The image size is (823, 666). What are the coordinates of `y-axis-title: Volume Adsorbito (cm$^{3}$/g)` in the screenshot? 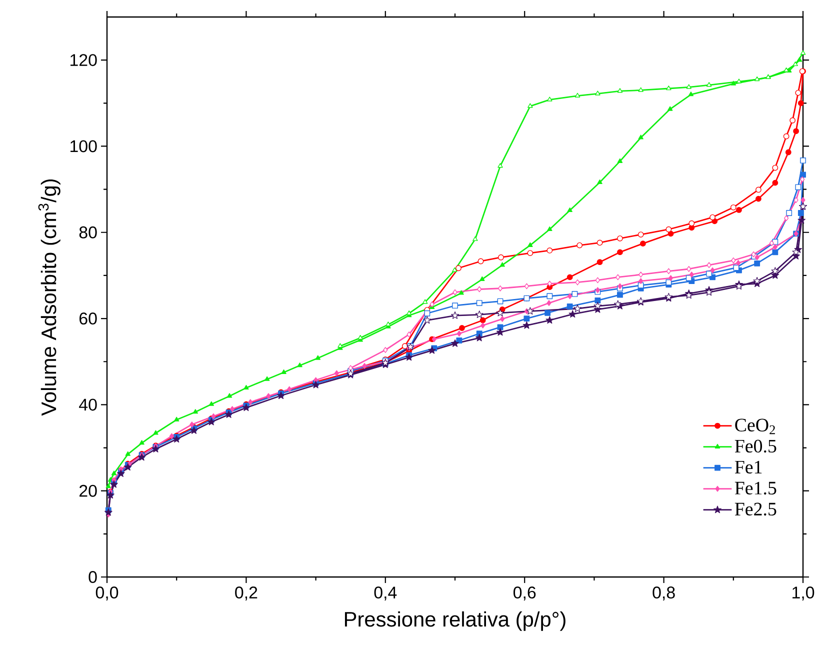 It's located at (49, 297).